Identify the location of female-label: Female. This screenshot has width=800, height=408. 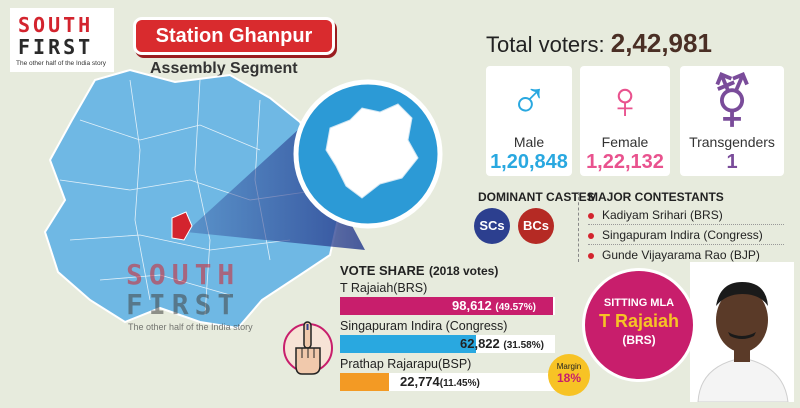
(625, 142).